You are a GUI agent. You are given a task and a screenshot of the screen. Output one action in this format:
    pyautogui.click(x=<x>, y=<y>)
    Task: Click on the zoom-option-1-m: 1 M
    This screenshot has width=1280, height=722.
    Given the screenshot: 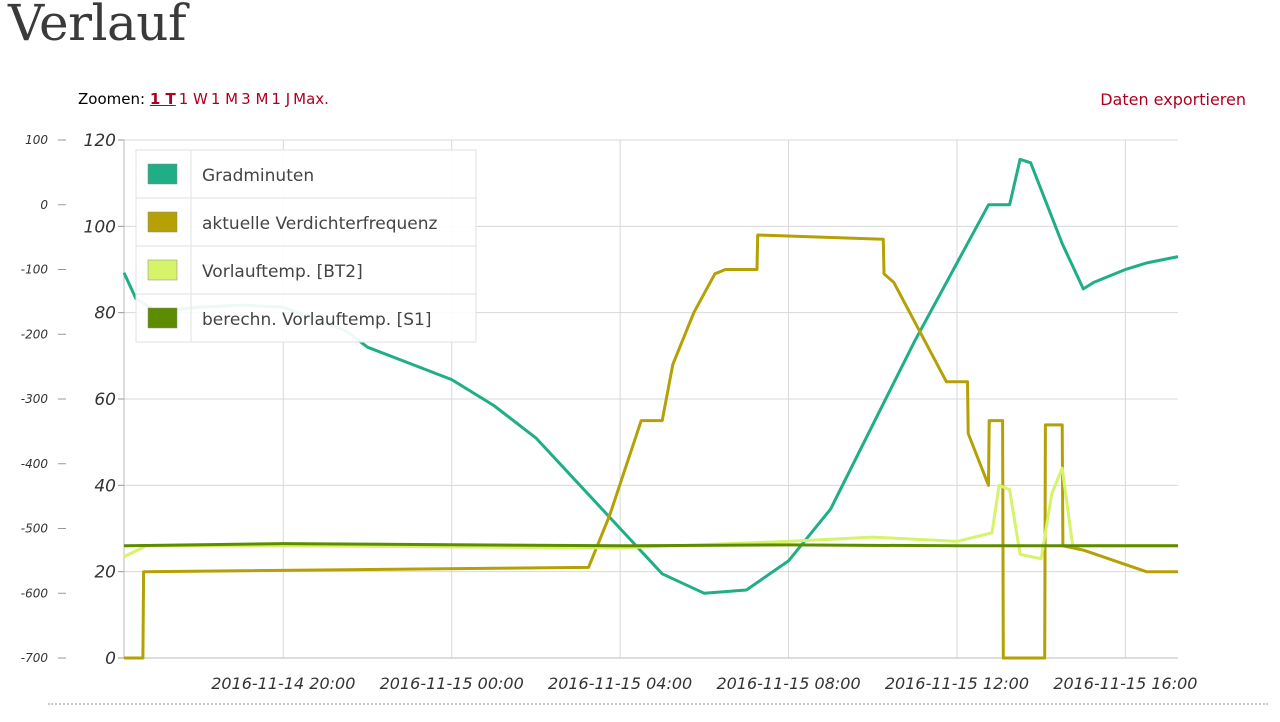 What is the action you would take?
    pyautogui.click(x=224, y=99)
    